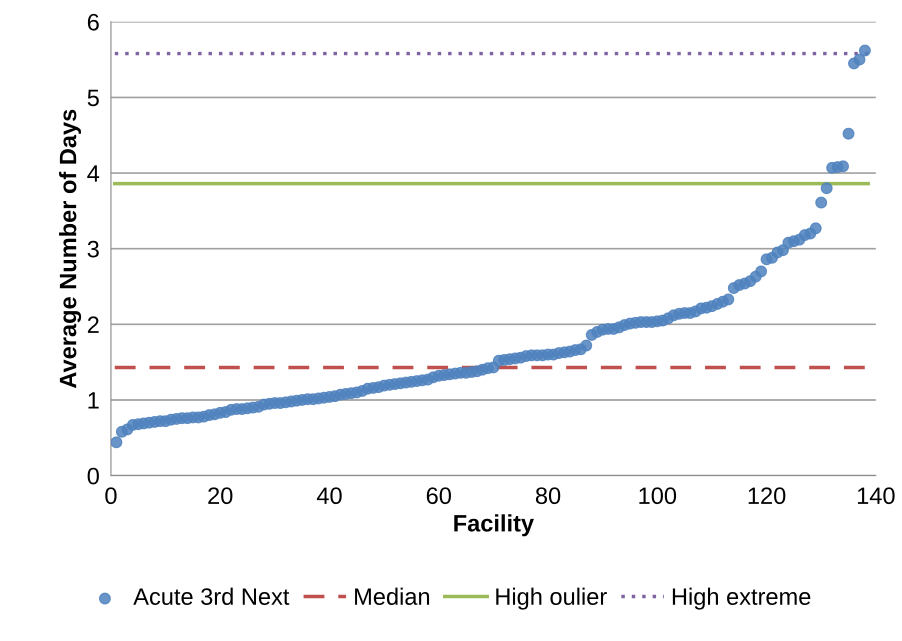 This screenshot has width=902, height=641. What do you see at coordinates (211, 596) in the screenshot?
I see `legend-label: Acute 3rd Next` at bounding box center [211, 596].